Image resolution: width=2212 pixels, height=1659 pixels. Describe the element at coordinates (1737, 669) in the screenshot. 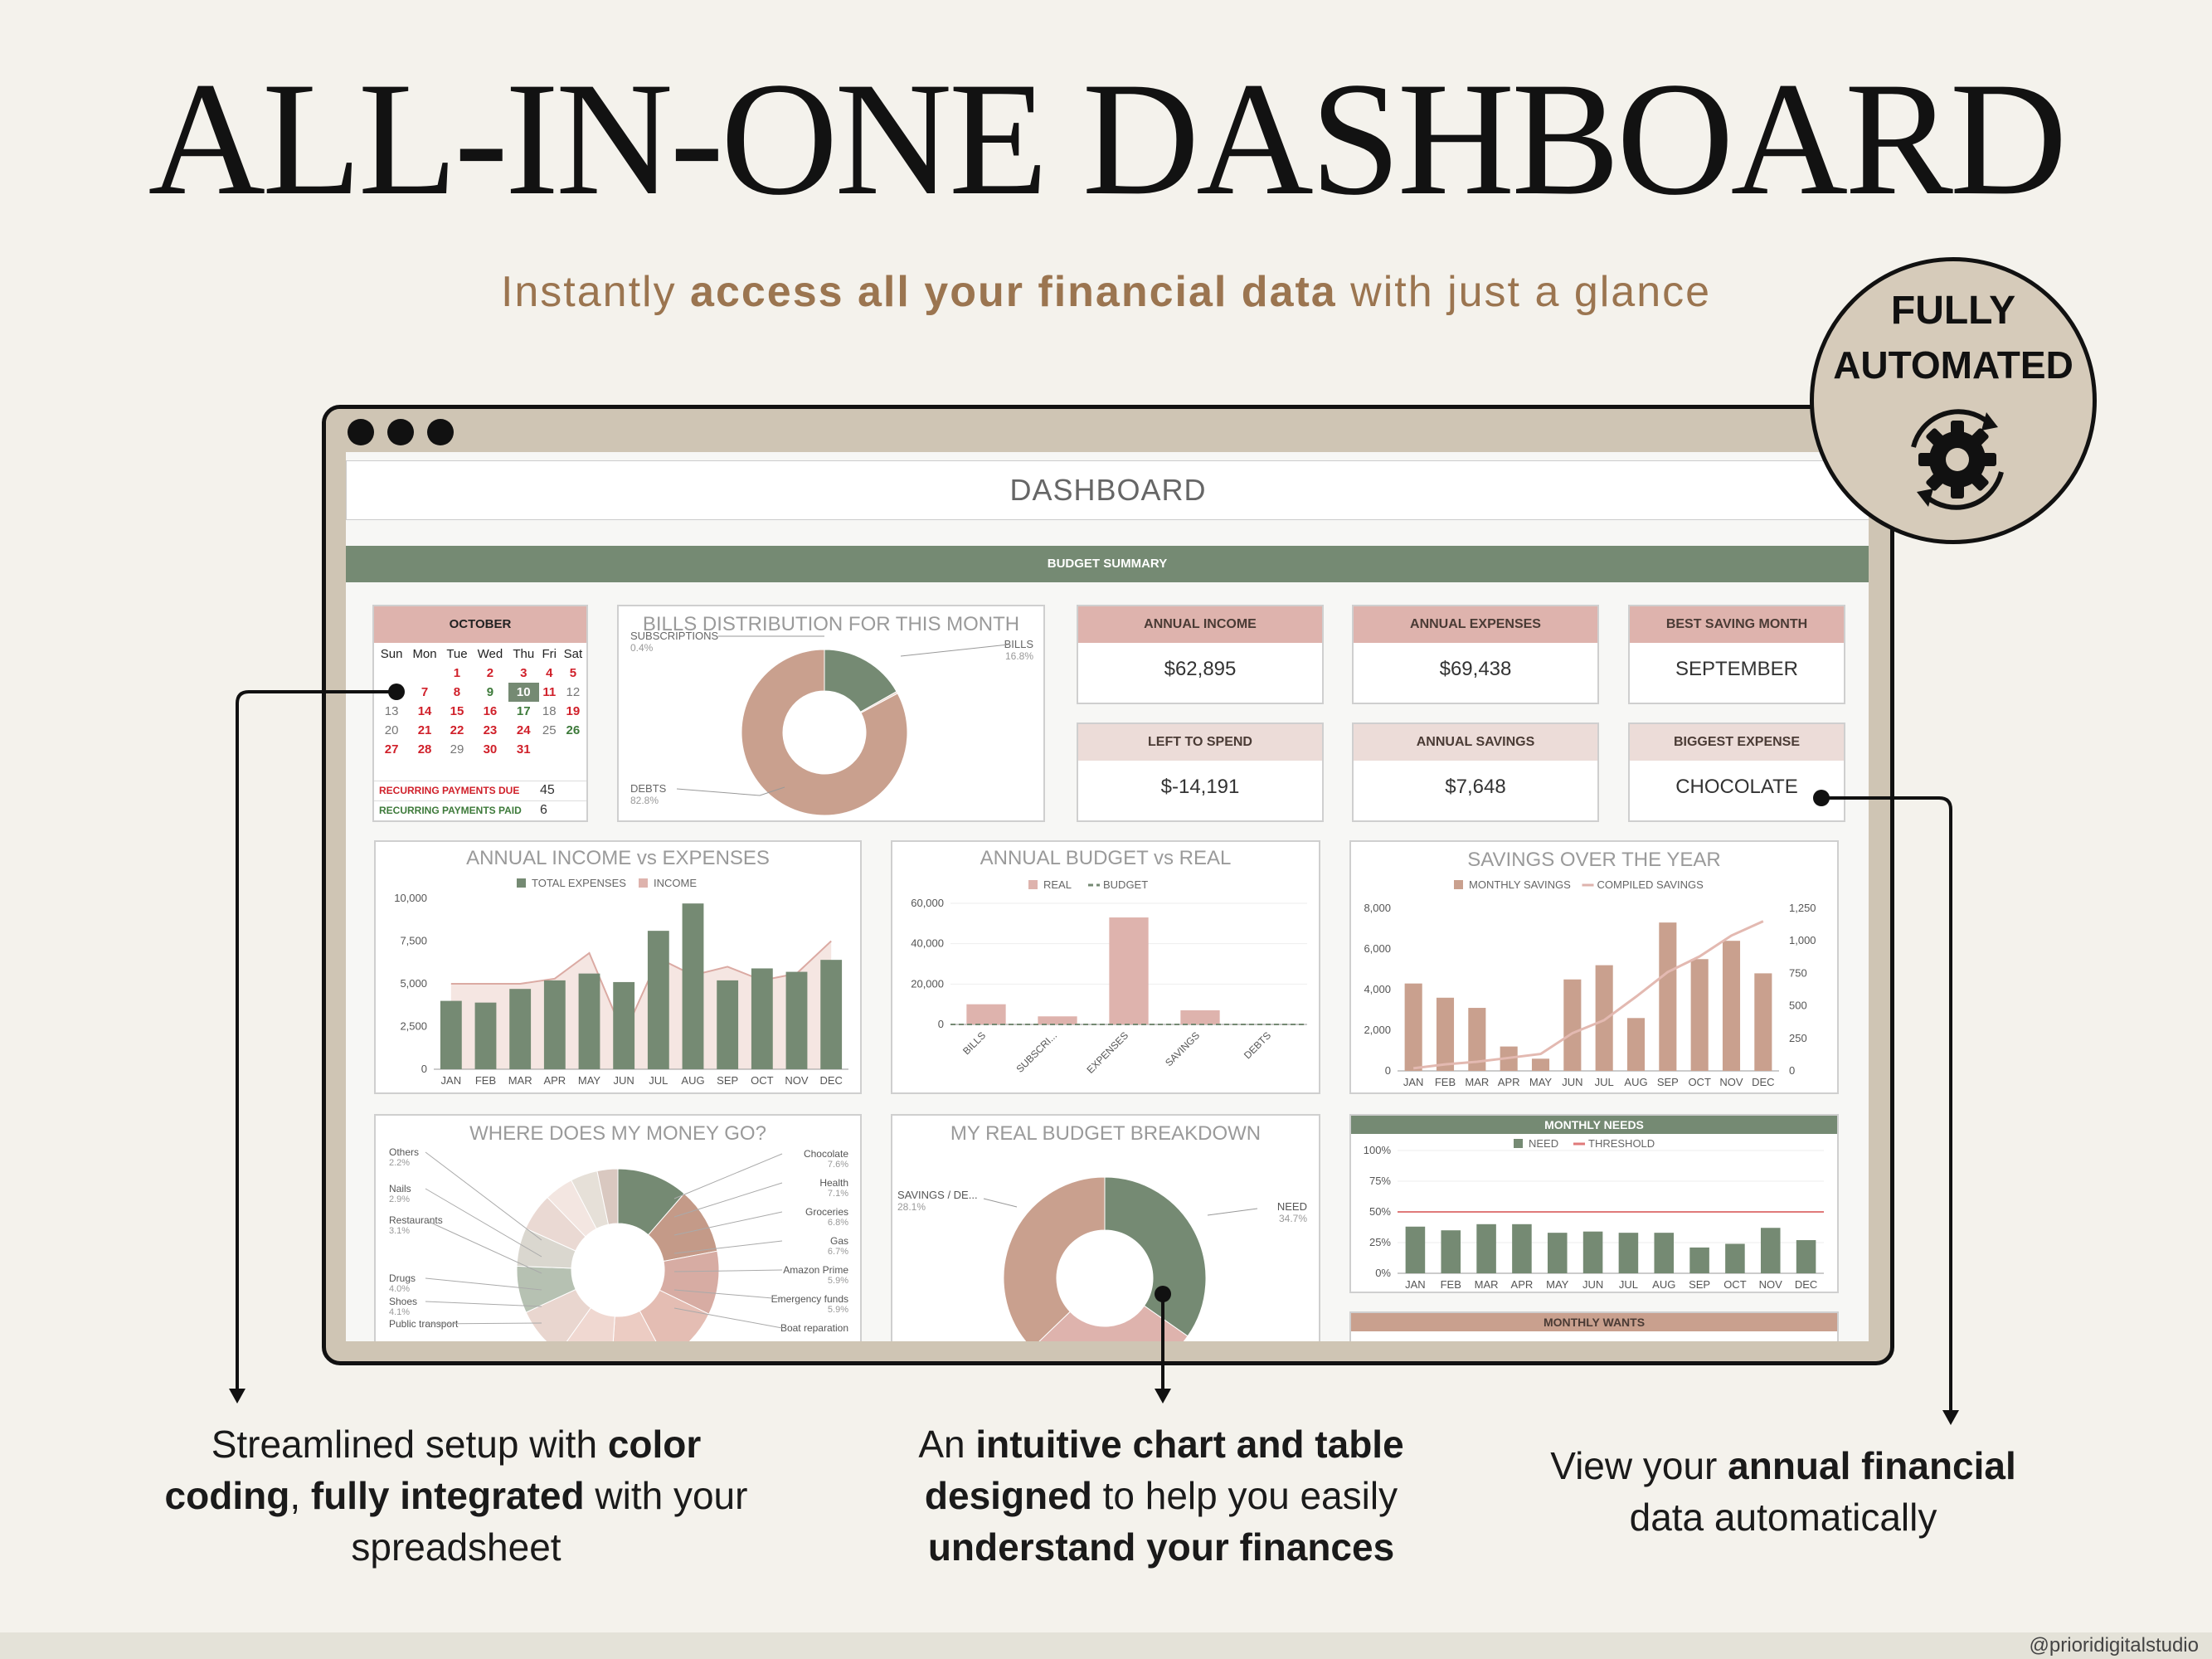

I see `kpi-value: SEPTEMBER` at that location.